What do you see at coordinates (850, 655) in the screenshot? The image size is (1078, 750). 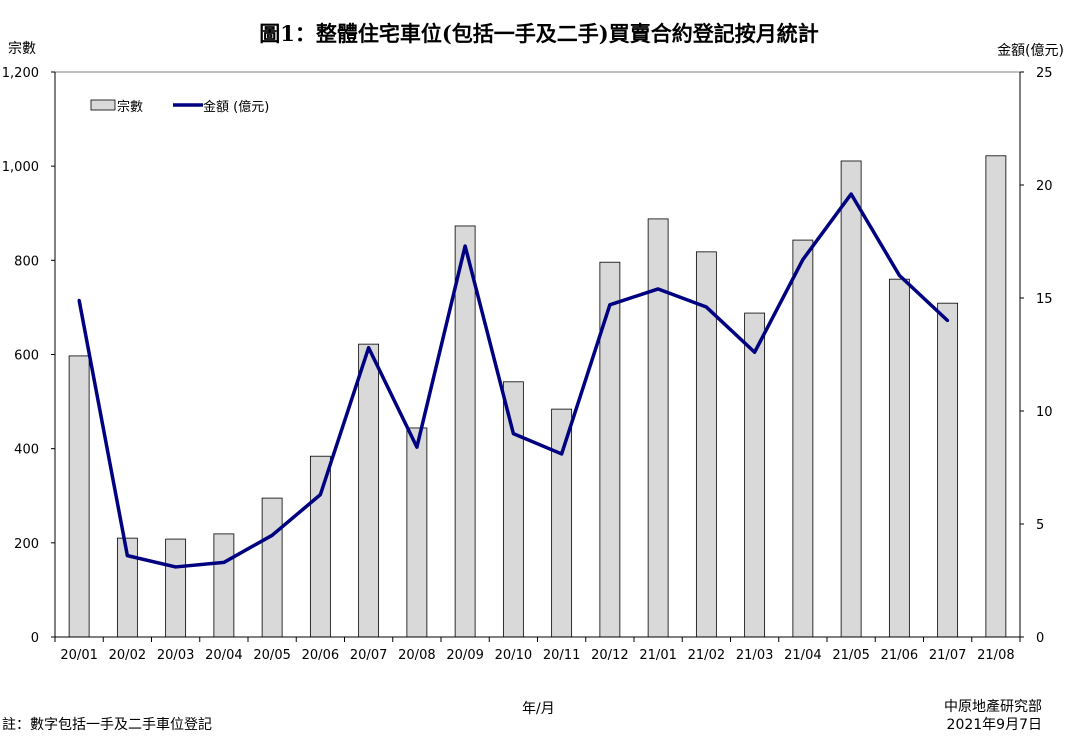 I see `x-tick-label: 21/05` at bounding box center [850, 655].